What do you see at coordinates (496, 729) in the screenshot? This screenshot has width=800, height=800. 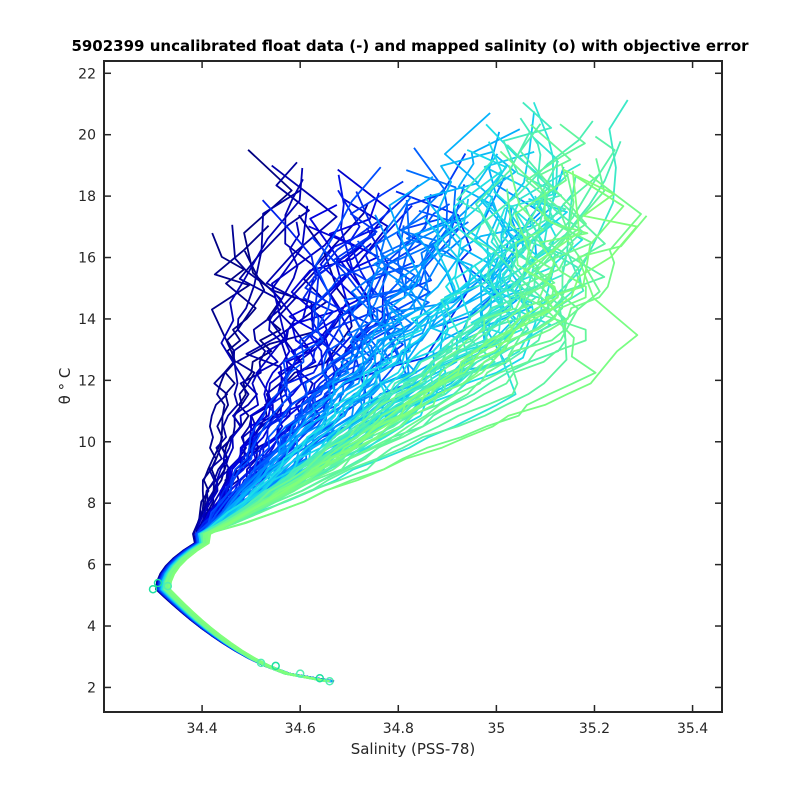 I see `x-tick-label: 35` at bounding box center [496, 729].